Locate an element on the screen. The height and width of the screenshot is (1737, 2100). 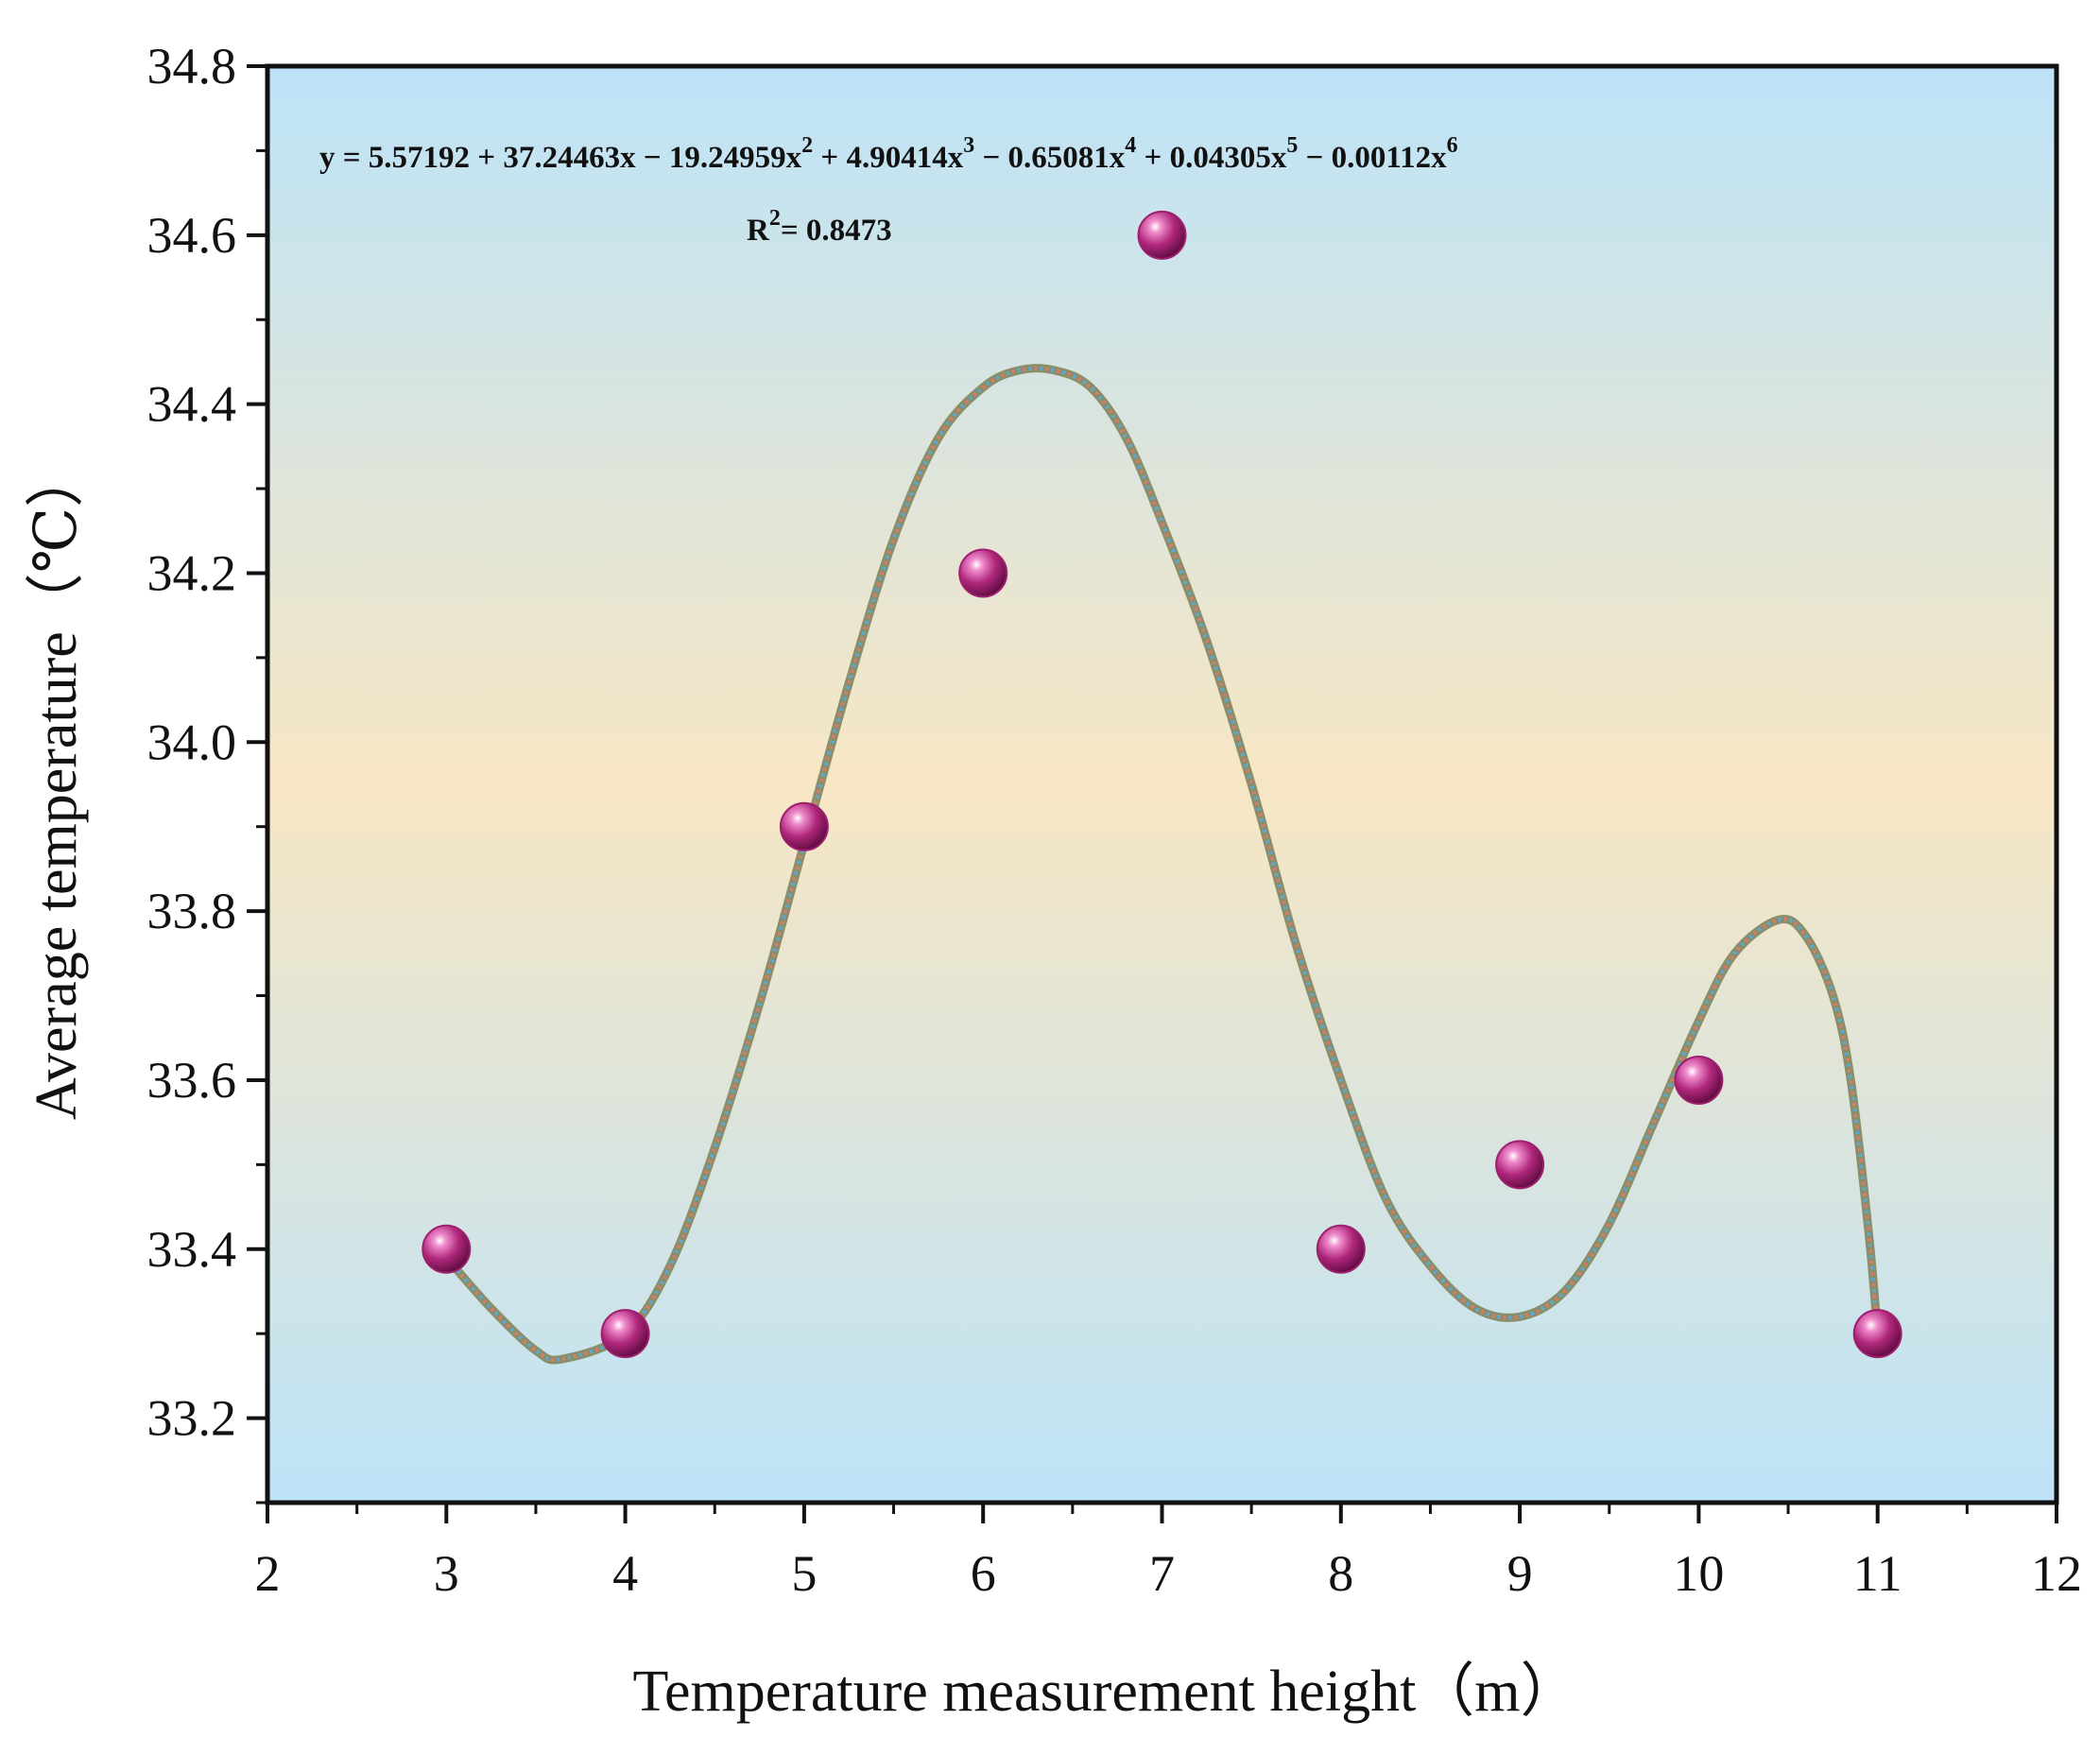
x-tick-label: 10 is located at coordinates (1699, 1574).